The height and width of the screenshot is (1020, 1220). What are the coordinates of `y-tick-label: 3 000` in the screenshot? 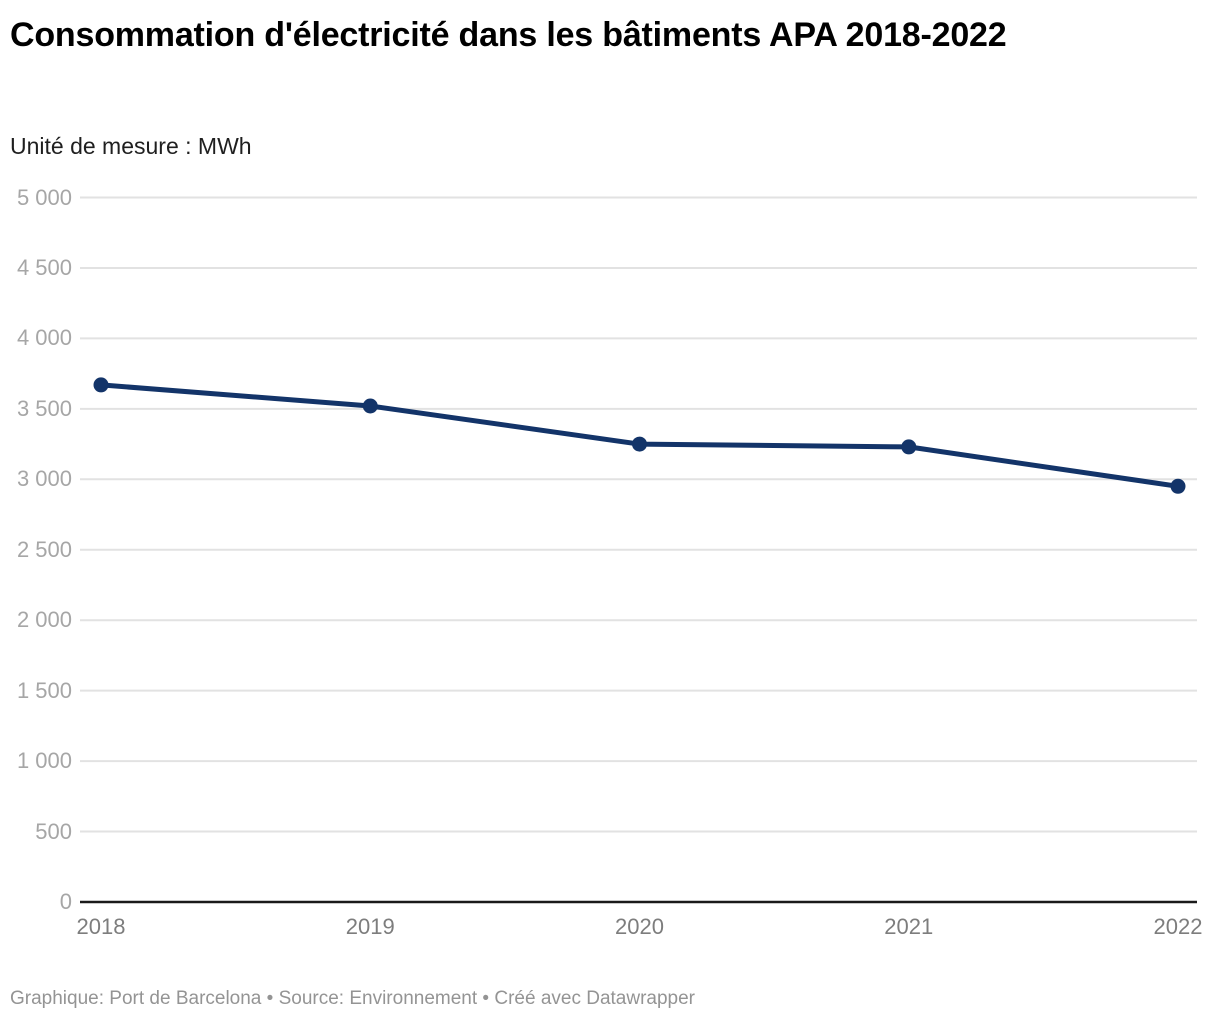 It's located at (44, 479).